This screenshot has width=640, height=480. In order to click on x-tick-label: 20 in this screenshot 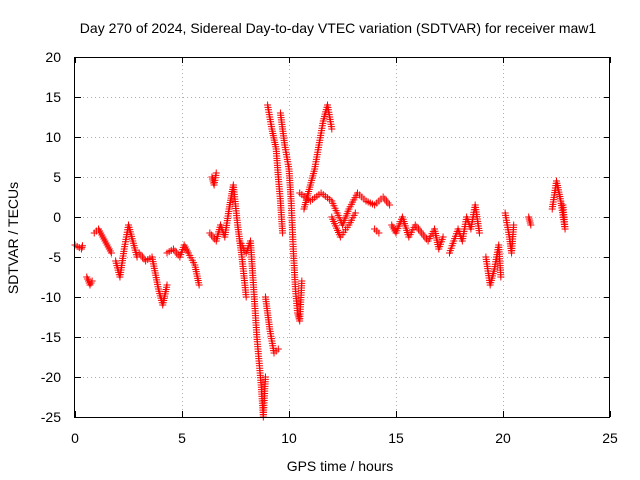, I will do `click(503, 438)`.